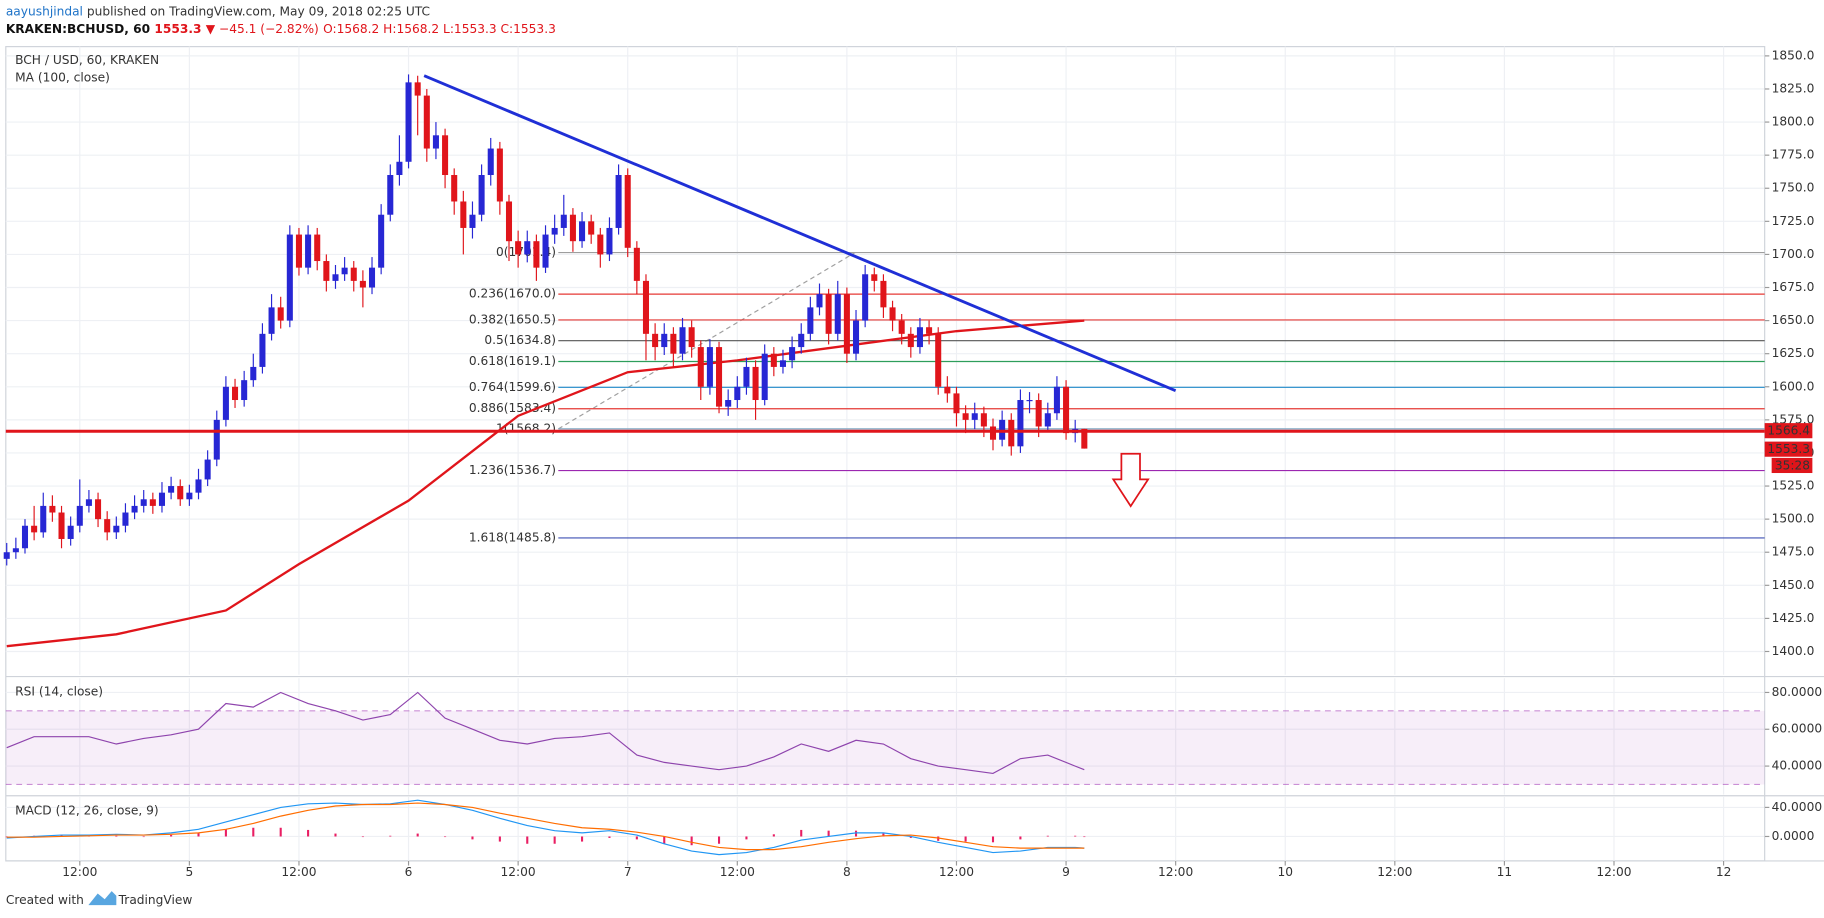  Describe the element at coordinates (526, 428) in the screenshot. I see `fib-label: 1(1568.2)` at that location.